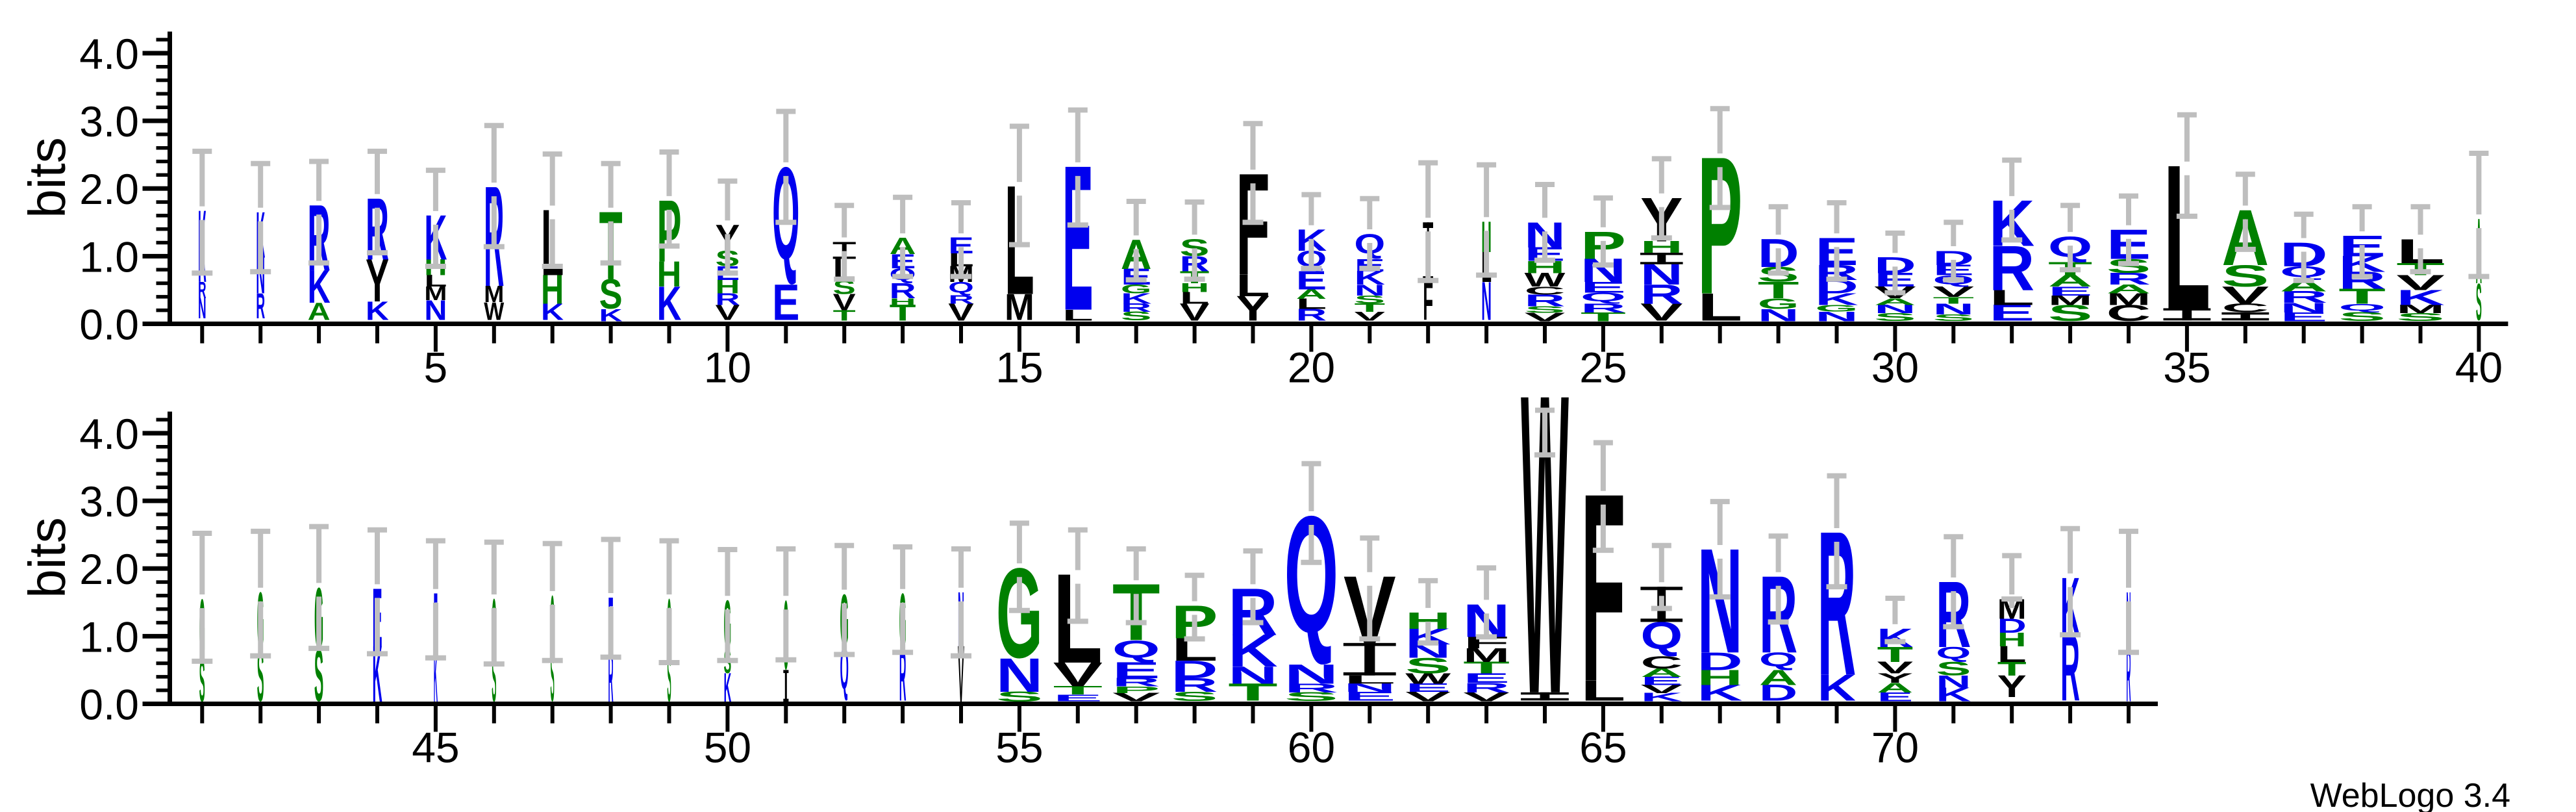  Describe the element at coordinates (494, 310) in the screenshot. I see `svg-text: W` at that location.